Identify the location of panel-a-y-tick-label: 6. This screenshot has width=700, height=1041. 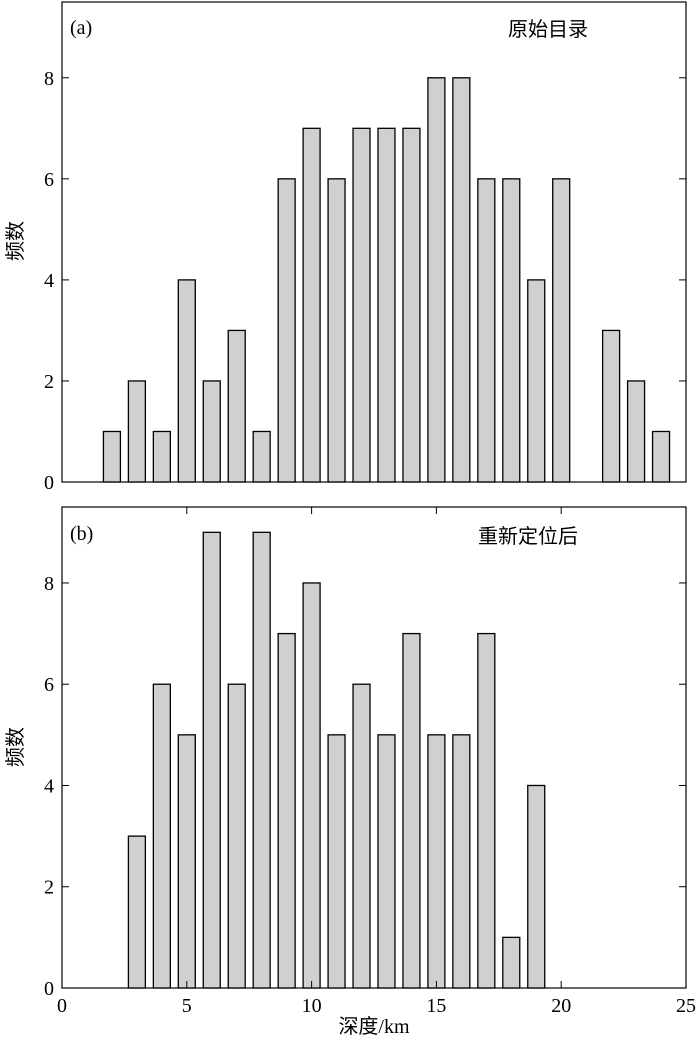
(49, 180).